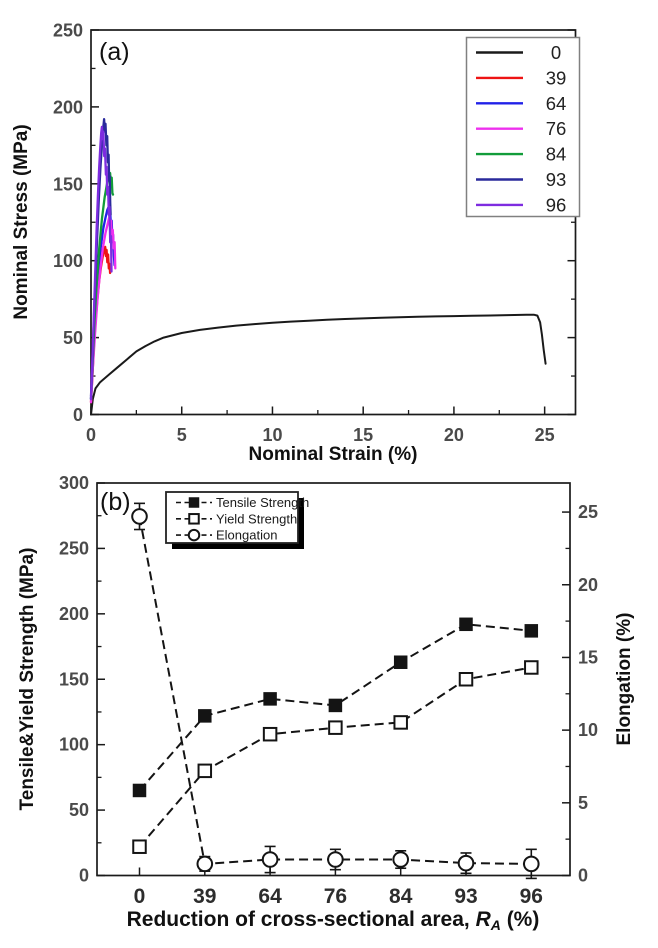 The image size is (658, 948). I want to click on right-y-tick-label: 10, so click(588, 730).